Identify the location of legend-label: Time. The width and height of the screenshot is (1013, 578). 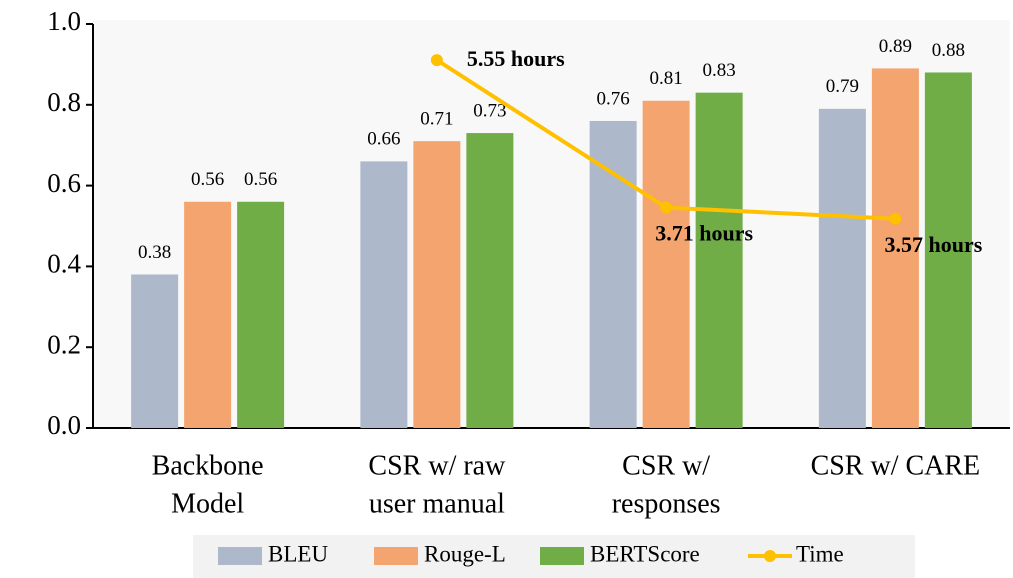
(820, 553).